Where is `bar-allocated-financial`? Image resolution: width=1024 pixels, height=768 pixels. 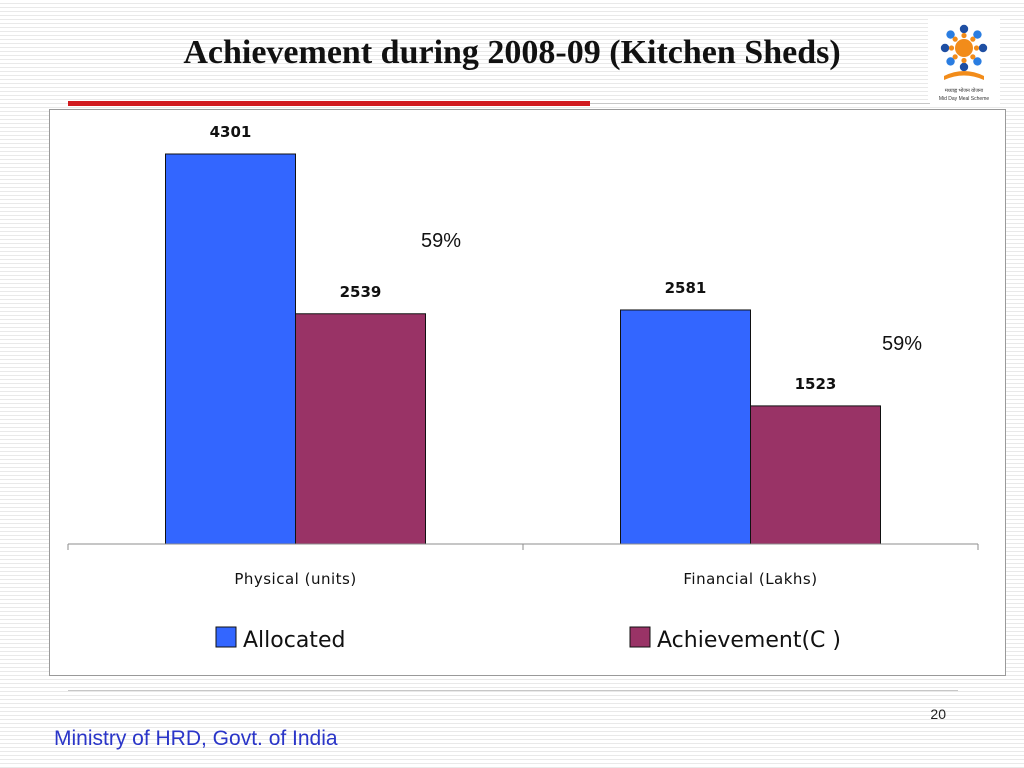 bar-allocated-financial is located at coordinates (685, 427).